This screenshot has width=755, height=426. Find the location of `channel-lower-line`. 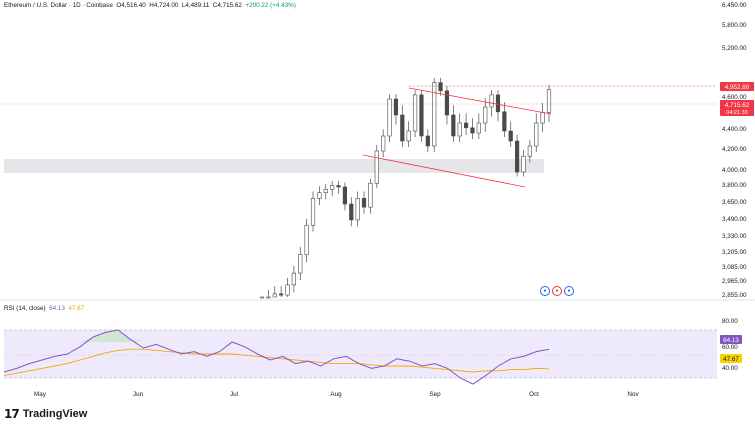

channel-lower-line is located at coordinates (444, 171).